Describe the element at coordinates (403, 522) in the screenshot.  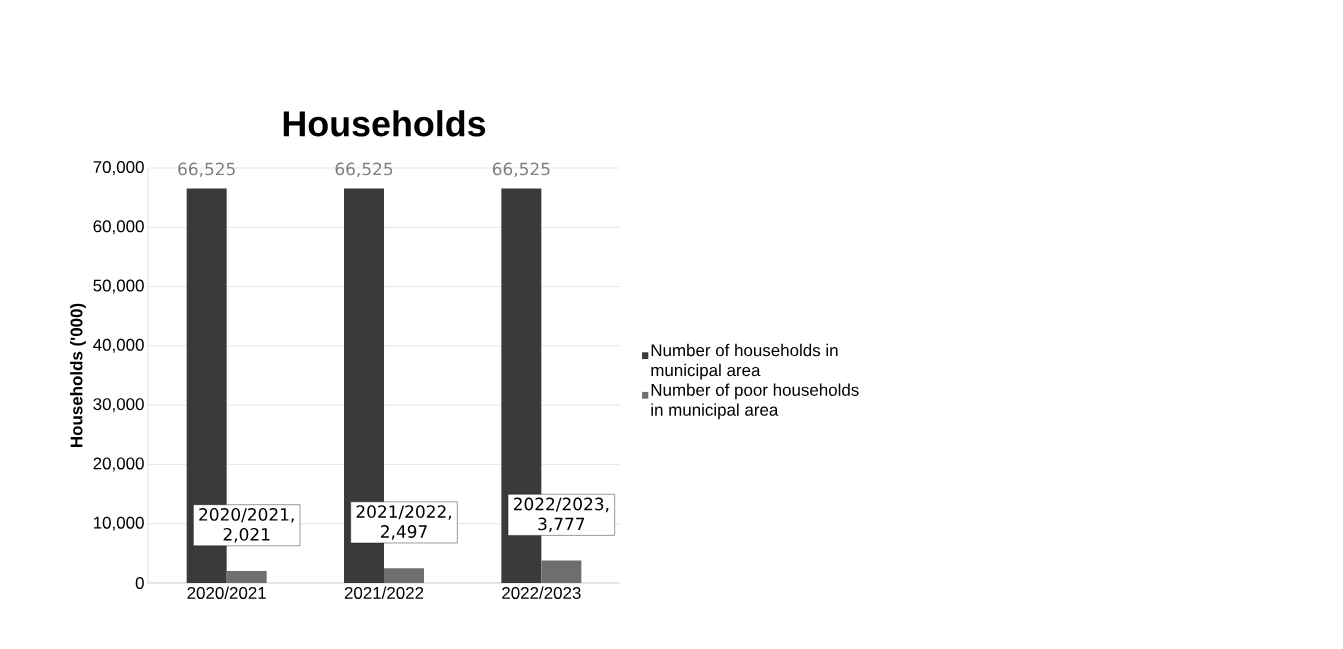
I see `data-label: 2021/2022, 2,497` at that location.